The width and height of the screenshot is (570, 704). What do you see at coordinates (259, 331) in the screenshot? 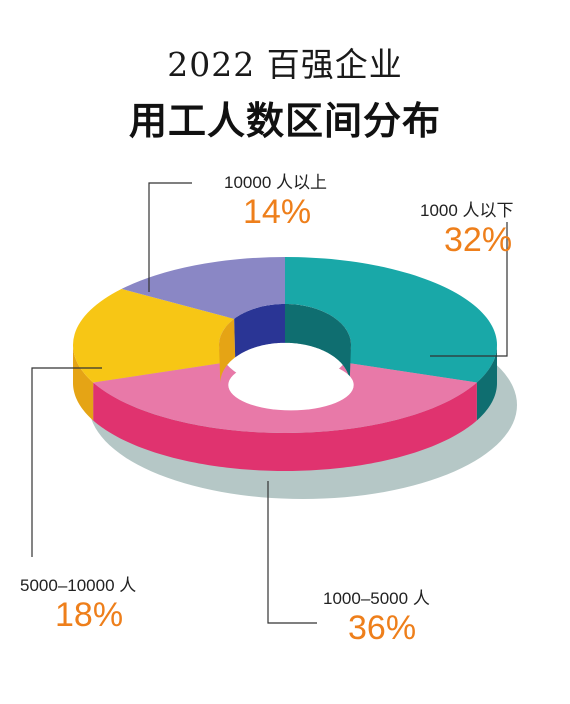
I see `slice-inner-10000-plus` at bounding box center [259, 331].